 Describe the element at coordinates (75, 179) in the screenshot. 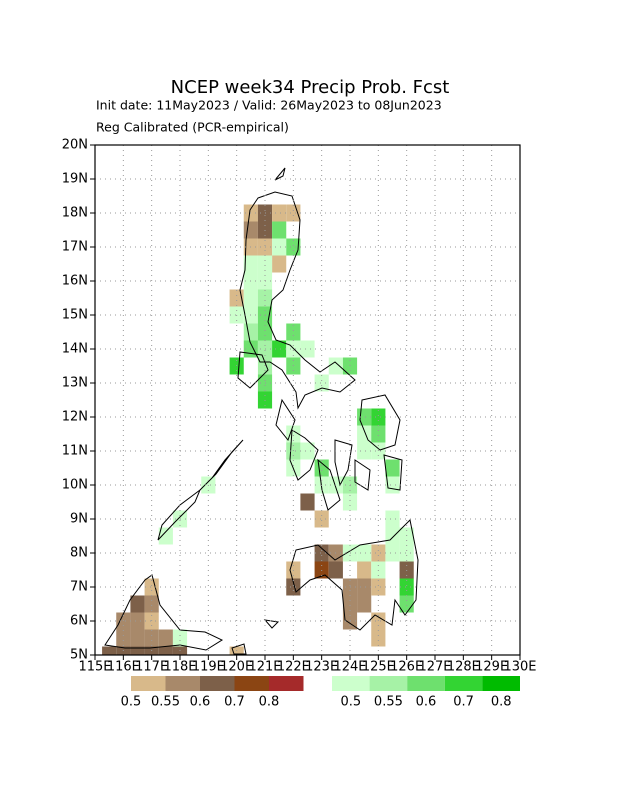

I see `y-tick-label: 19N` at that location.